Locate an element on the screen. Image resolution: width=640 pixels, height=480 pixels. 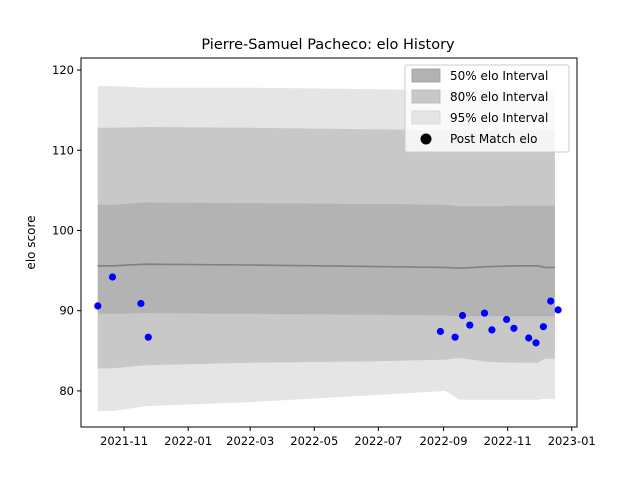
mean-elo-line is located at coordinates (326, 266).